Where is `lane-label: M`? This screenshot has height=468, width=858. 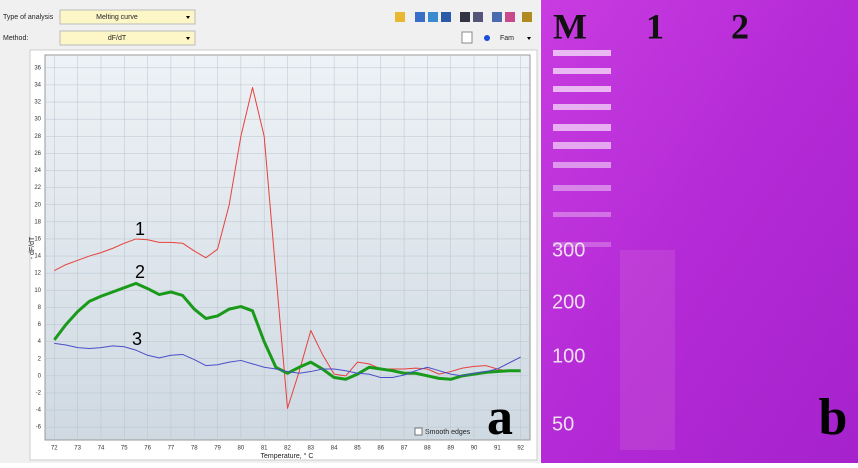
lane-label: M is located at coordinates (570, 26).